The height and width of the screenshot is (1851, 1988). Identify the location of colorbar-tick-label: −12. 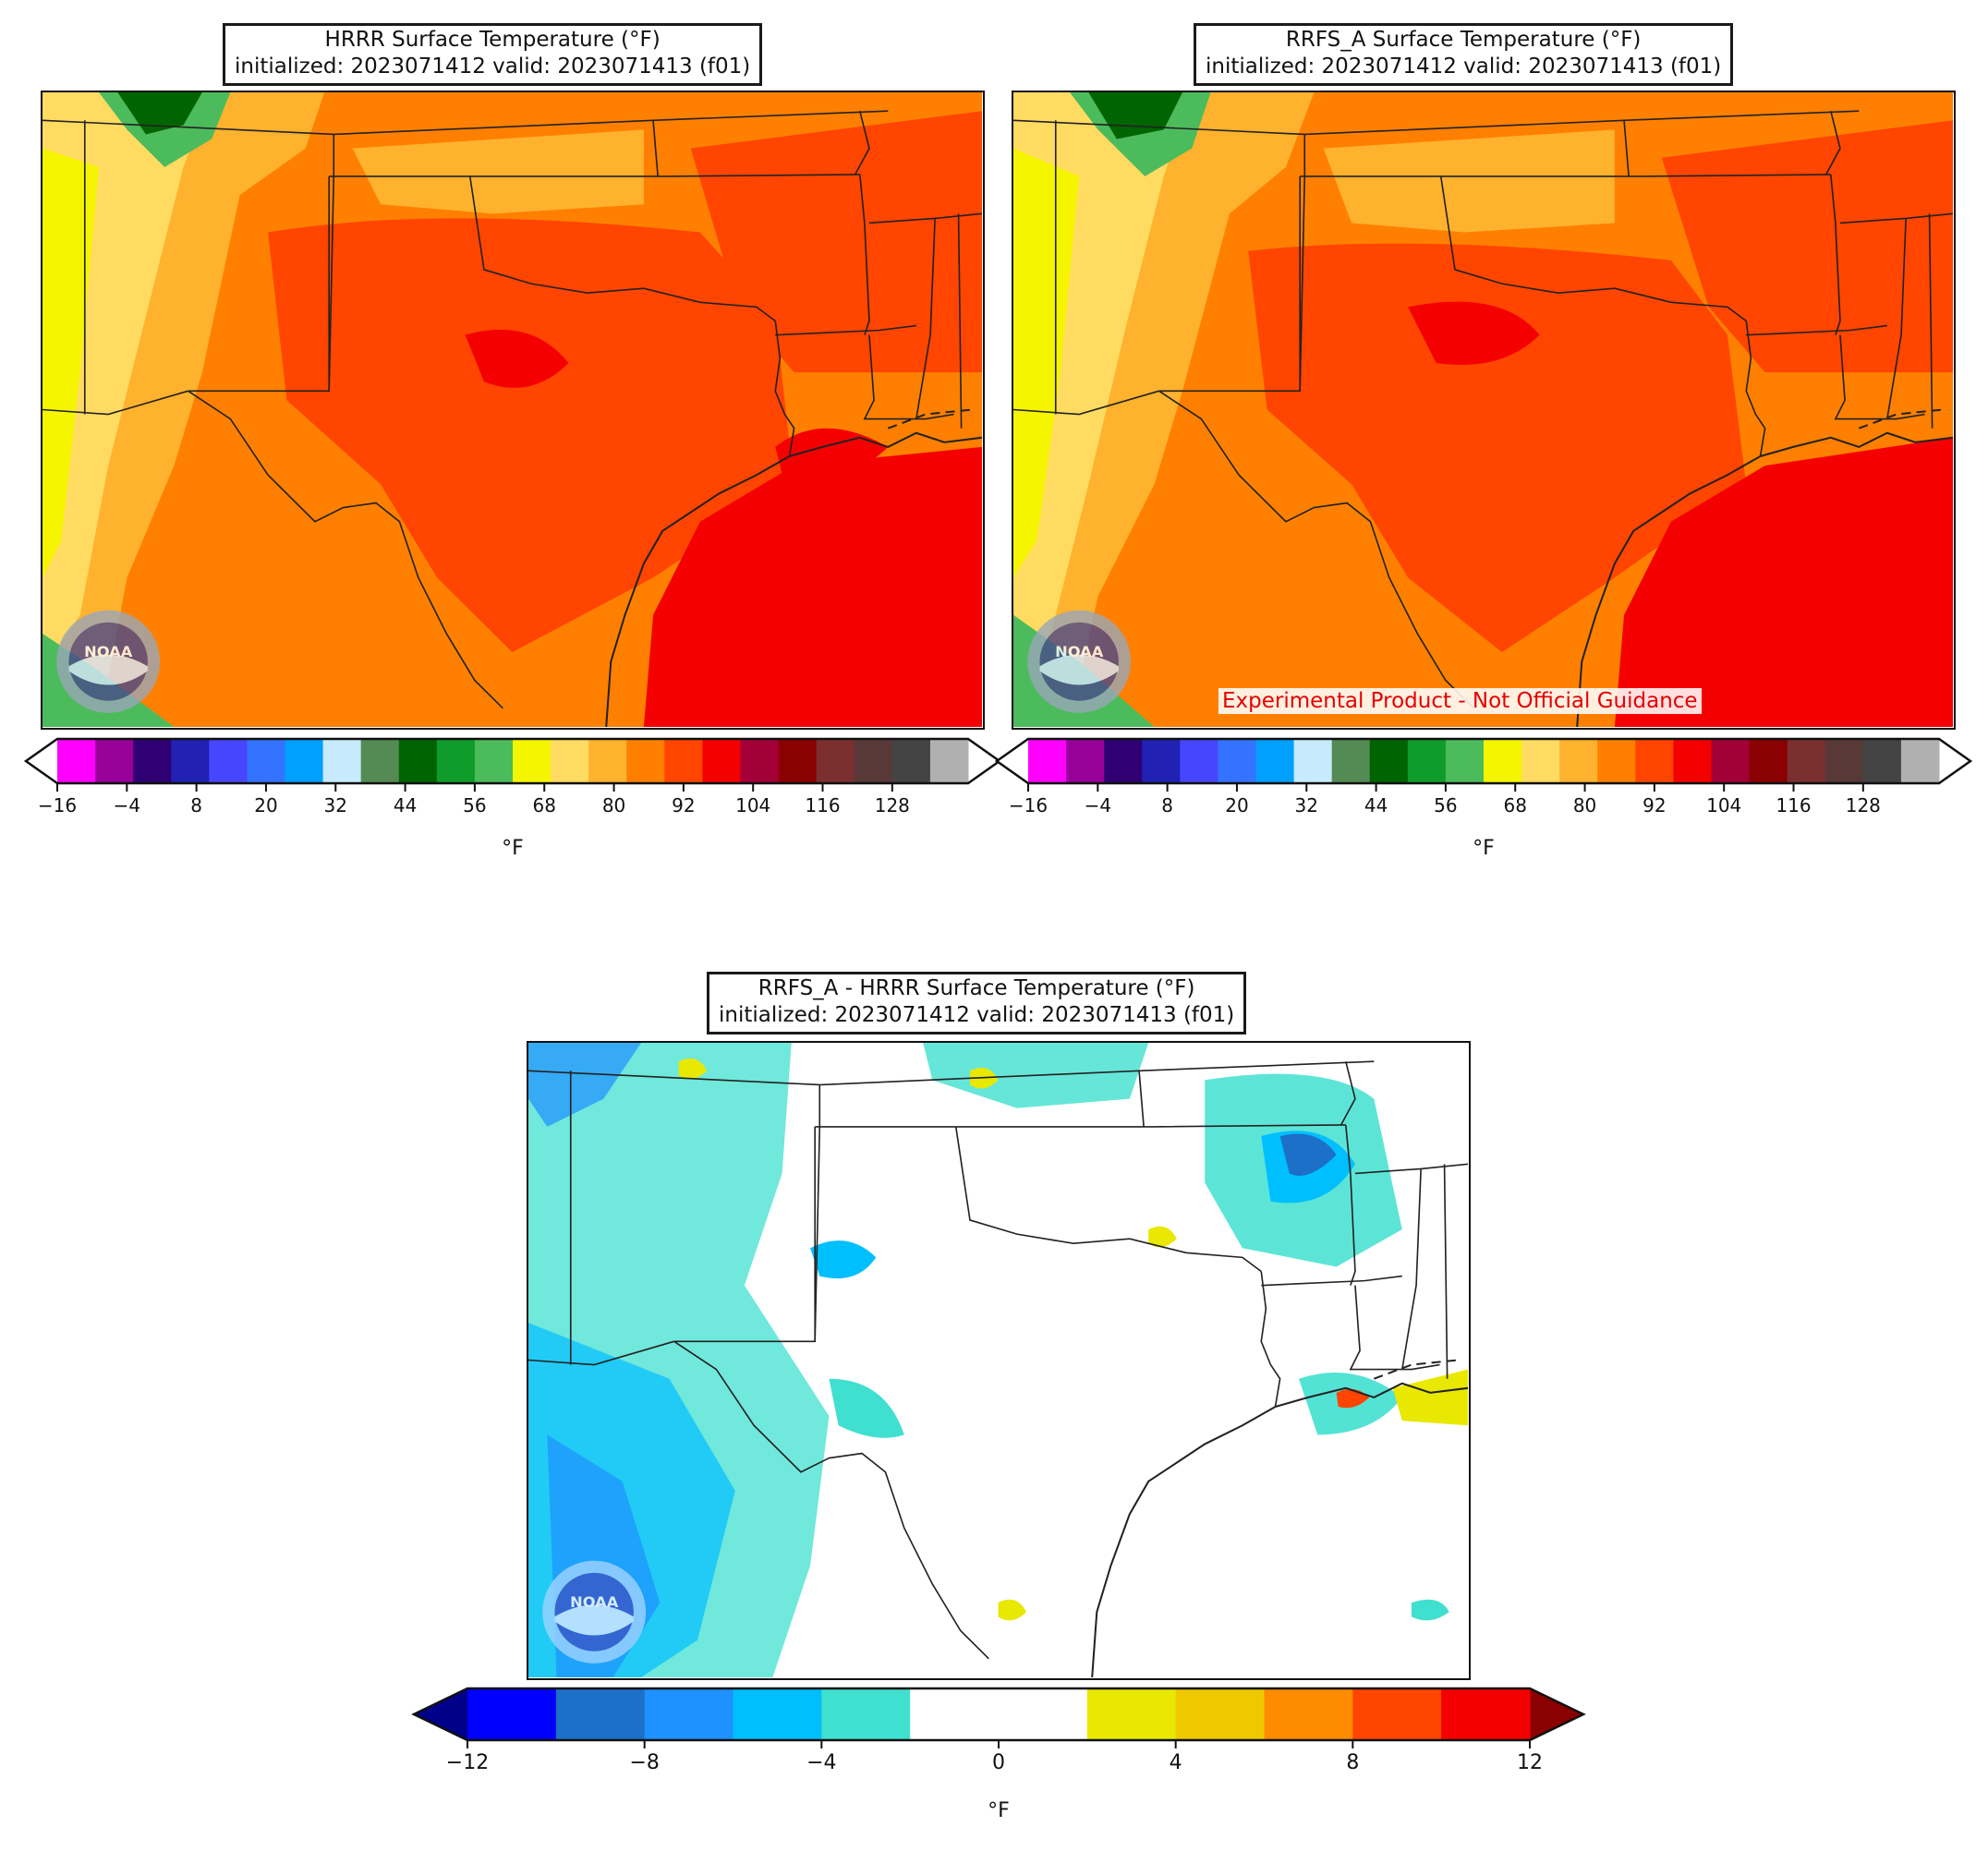
(467, 1763).